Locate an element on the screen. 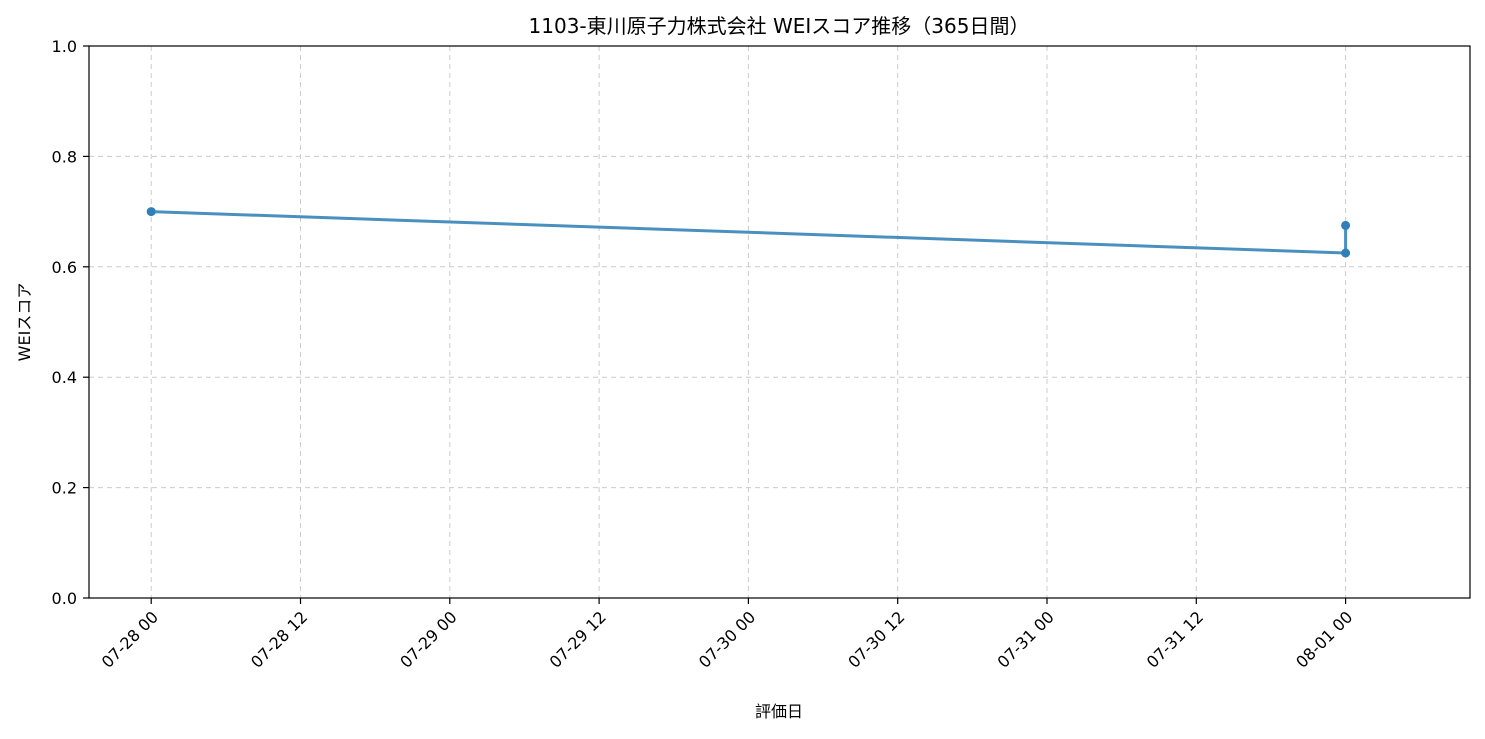 The width and height of the screenshot is (1485, 739). y-tick-label: 0.6 is located at coordinates (64, 267).